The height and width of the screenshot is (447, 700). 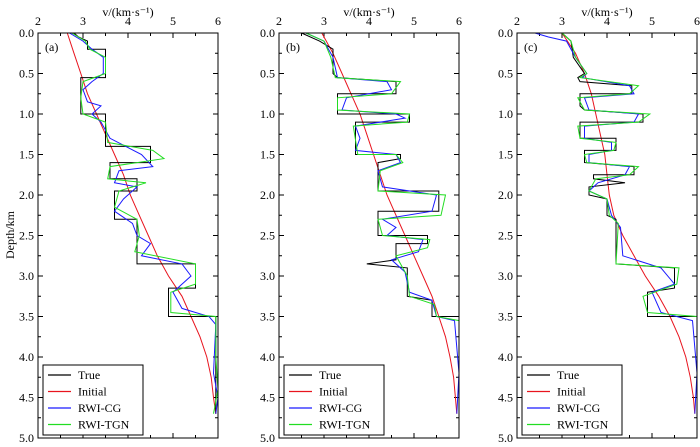 What do you see at coordinates (293, 47) in the screenshot?
I see `panel-label: (b)` at bounding box center [293, 47].